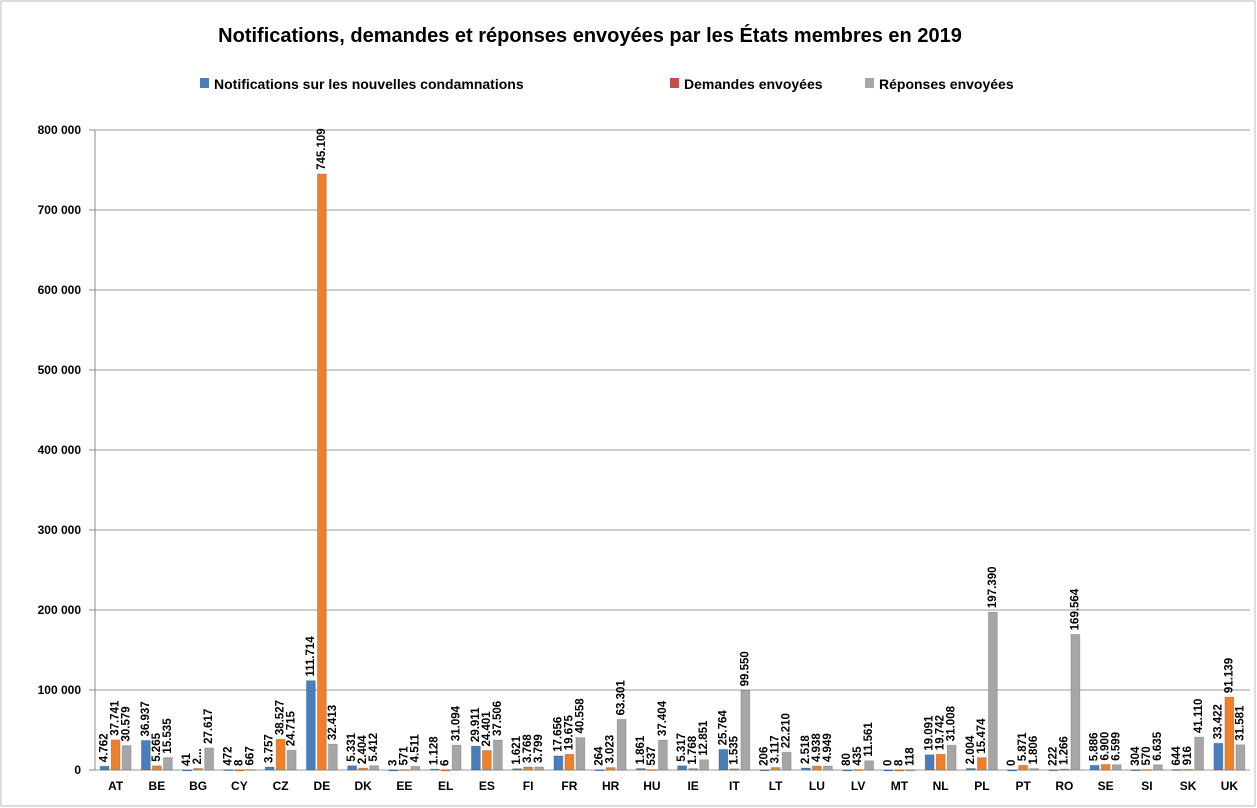  What do you see at coordinates (322, 149) in the screenshot?
I see `data-label: 745.109` at bounding box center [322, 149].